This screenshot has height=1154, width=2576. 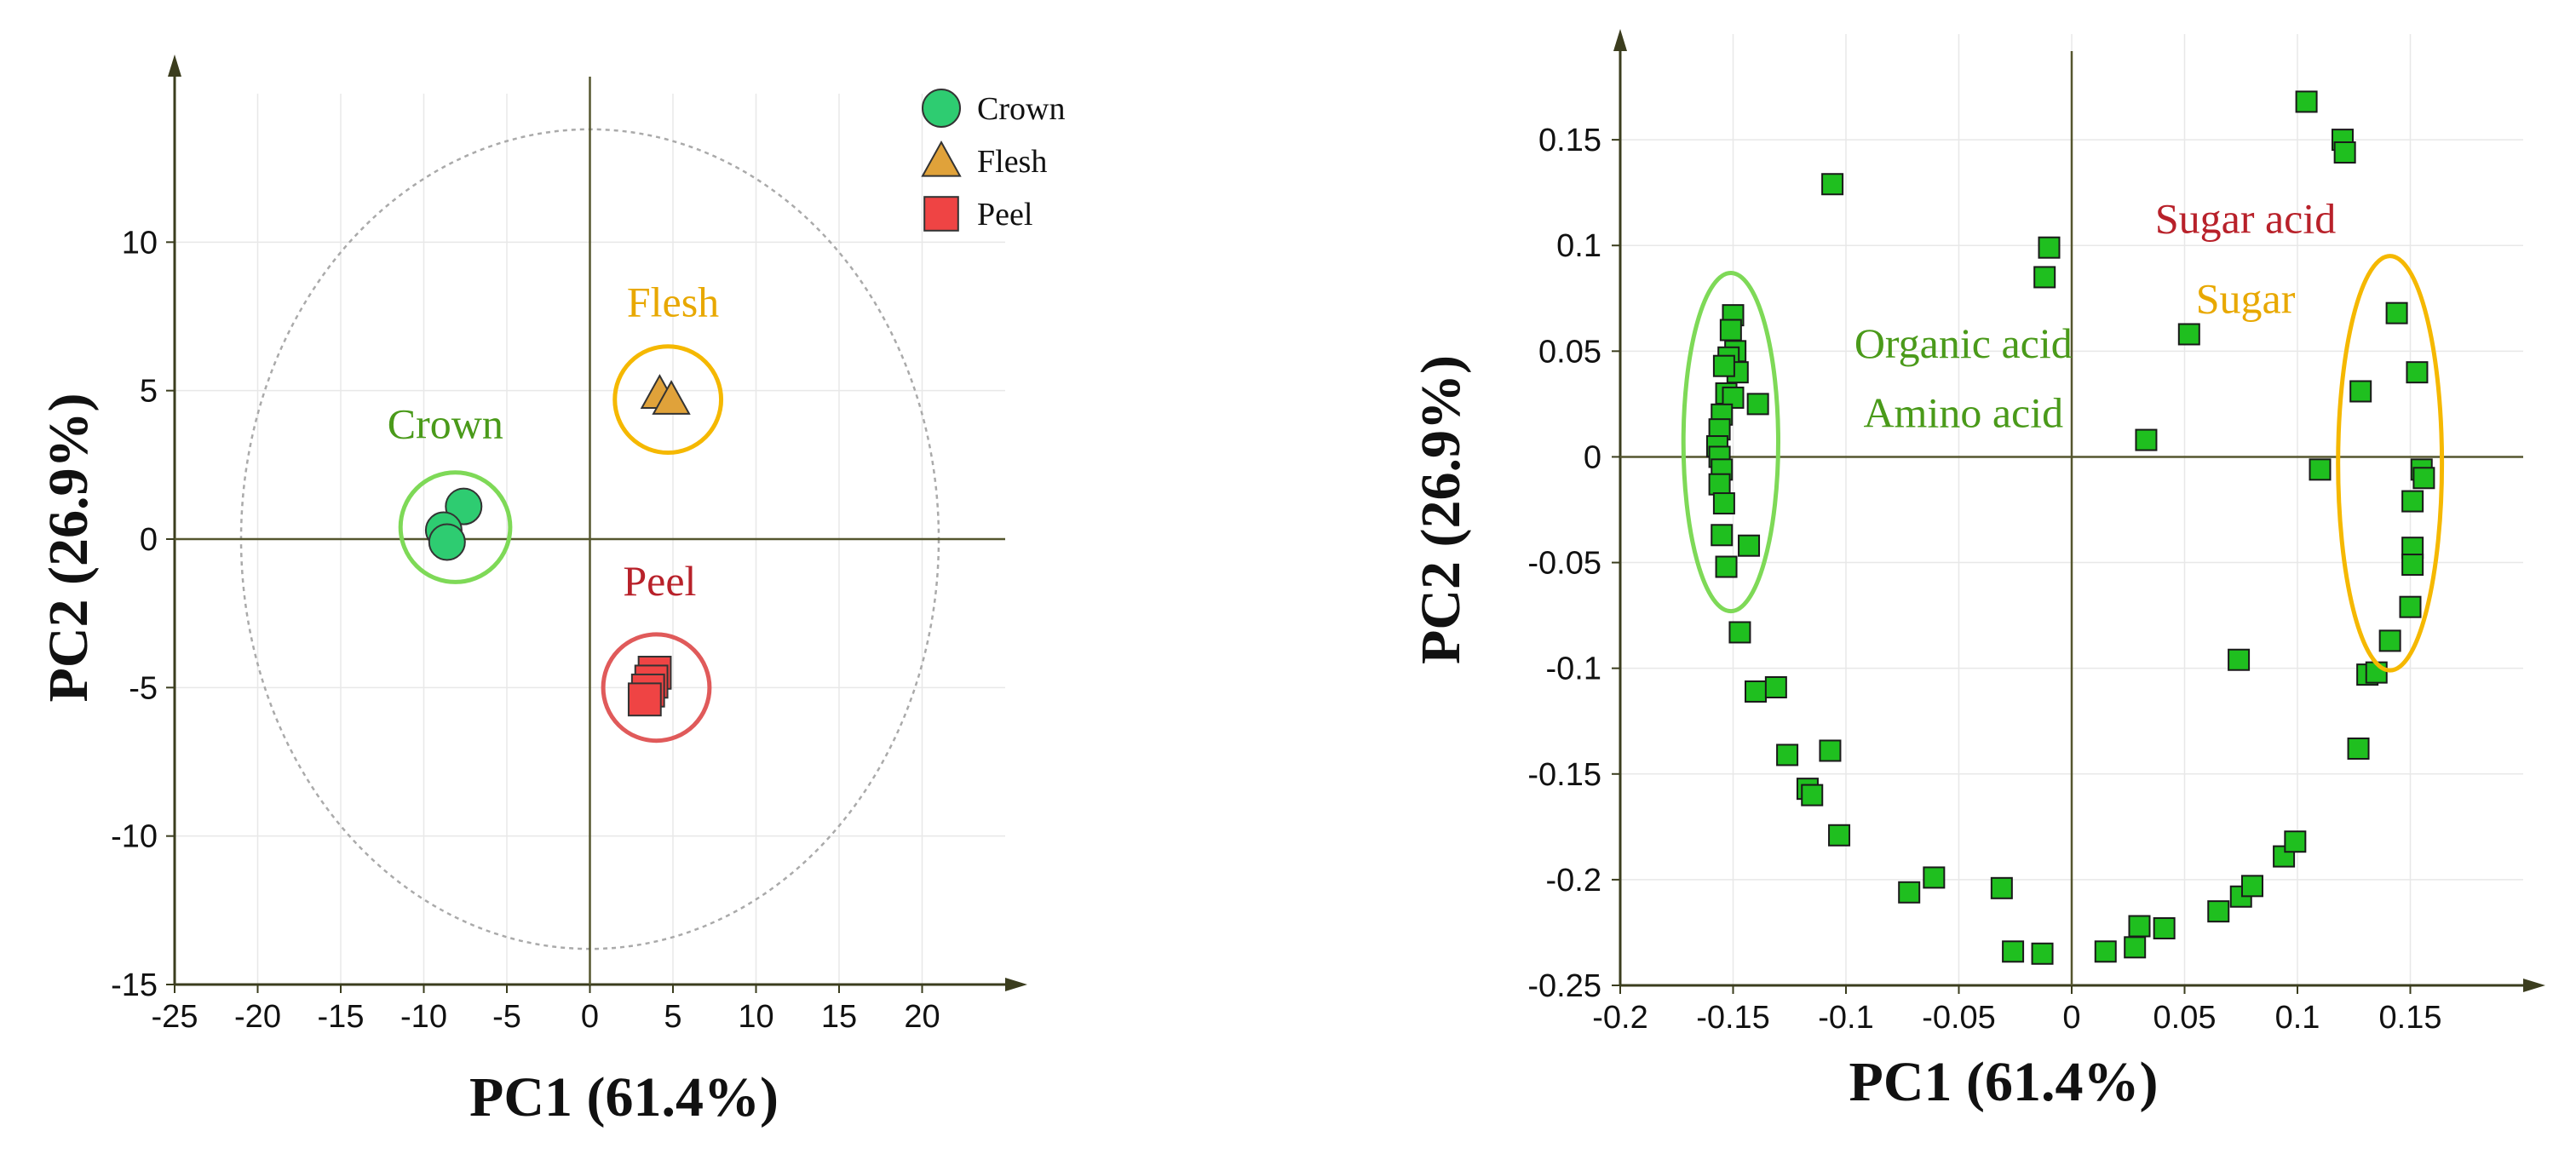 I want to click on legend-label-peel: Peel, so click(x=1005, y=215).